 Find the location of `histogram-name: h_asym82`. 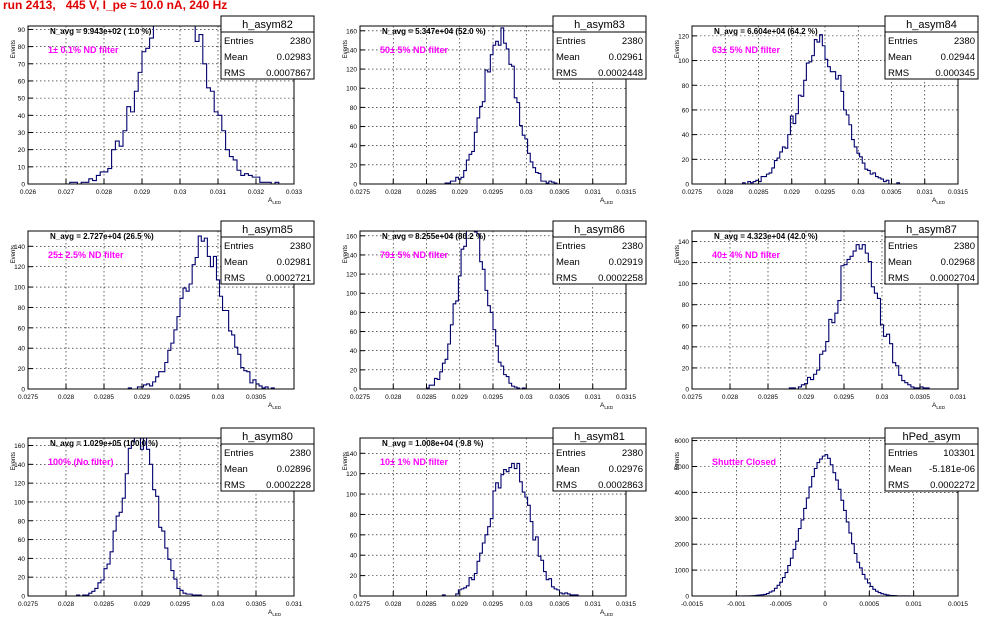

histogram-name: h_asym82 is located at coordinates (267, 25).